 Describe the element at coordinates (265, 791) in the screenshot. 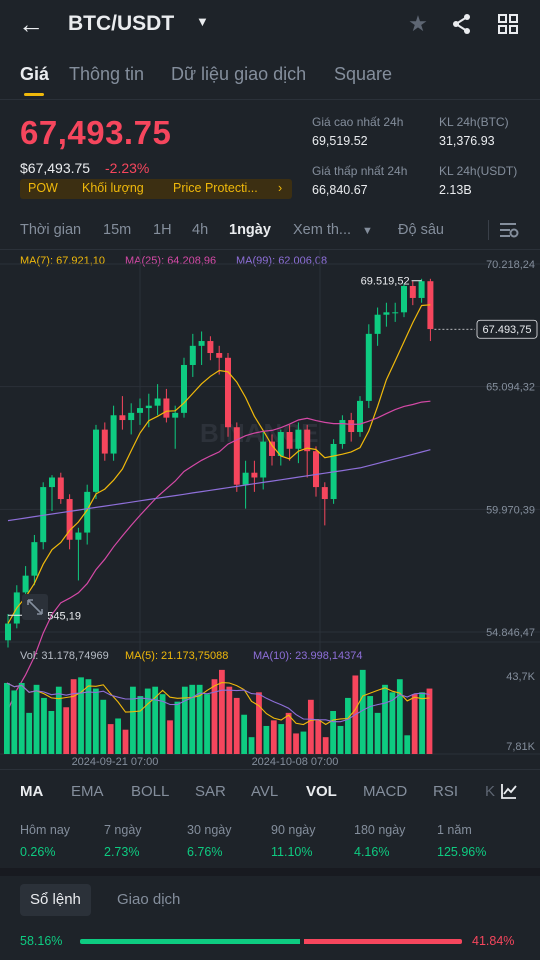

I see `ind-avl: AVL` at that location.